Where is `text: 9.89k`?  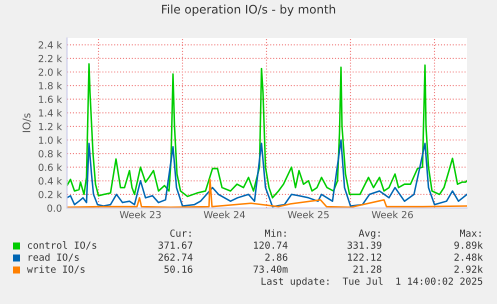
text: 9.89k is located at coordinates (468, 245).